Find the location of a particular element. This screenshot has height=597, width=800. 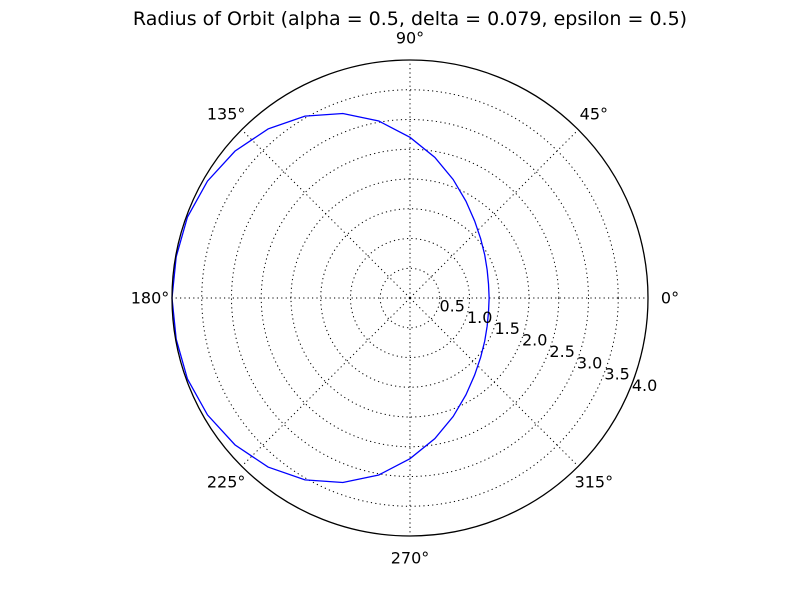

origin-marker is located at coordinates (410, 298).